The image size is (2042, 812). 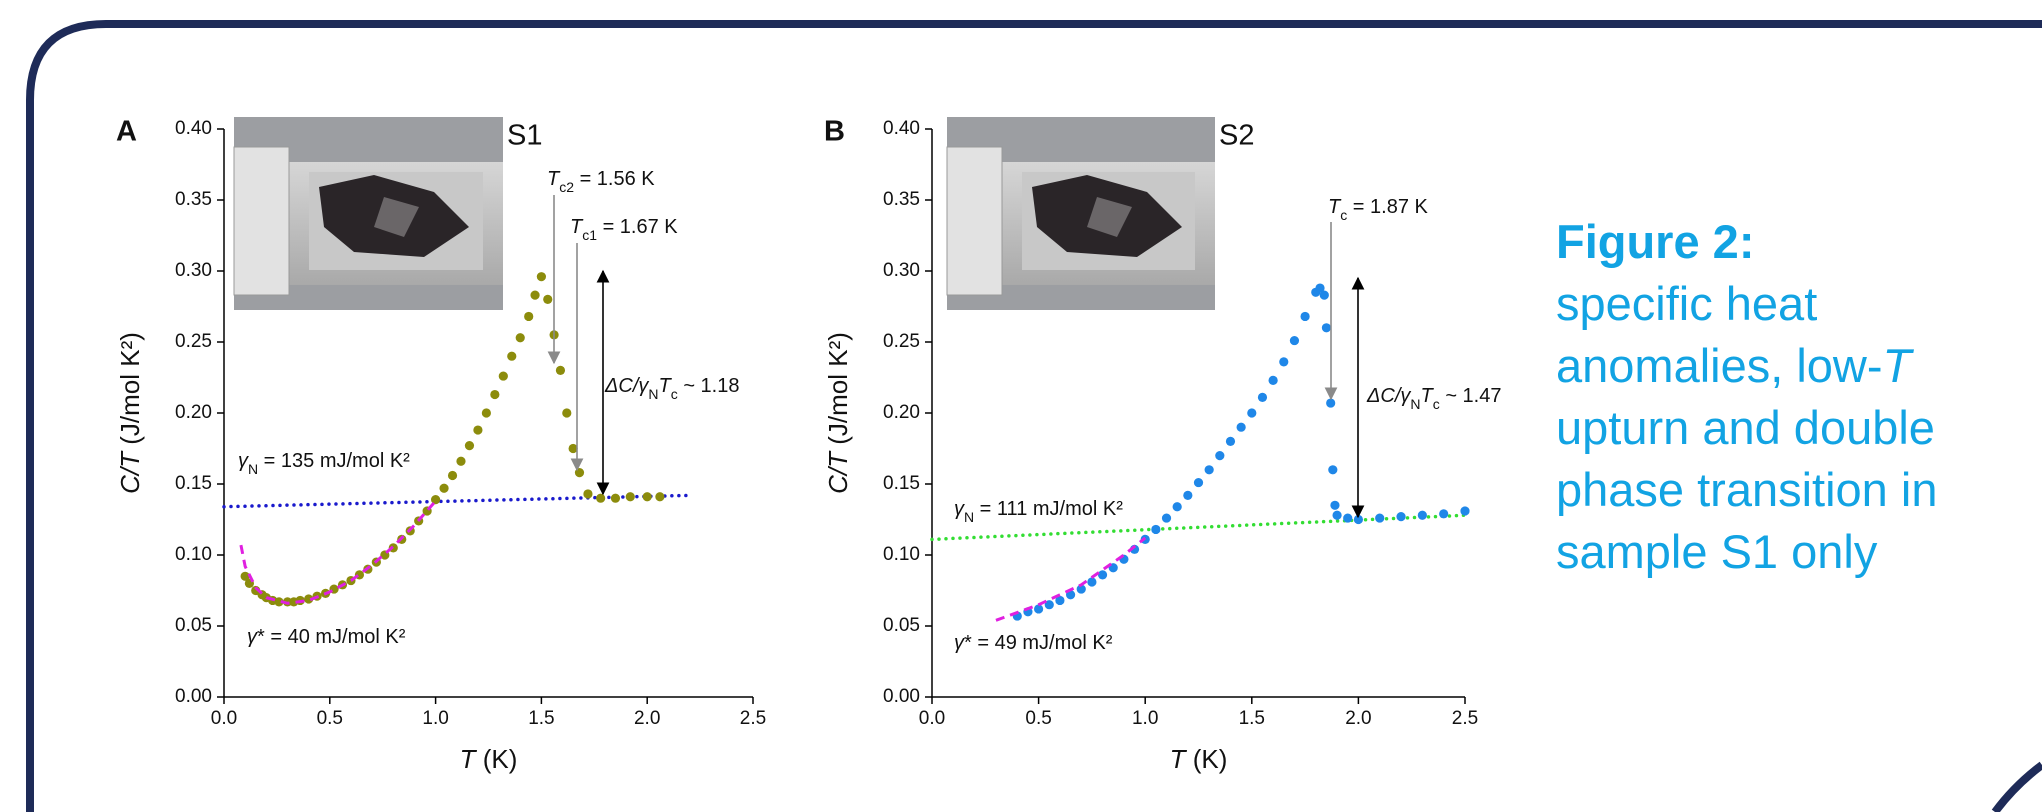 I want to click on annotation: Tc = 1.87 K, so click(x=1378, y=209).